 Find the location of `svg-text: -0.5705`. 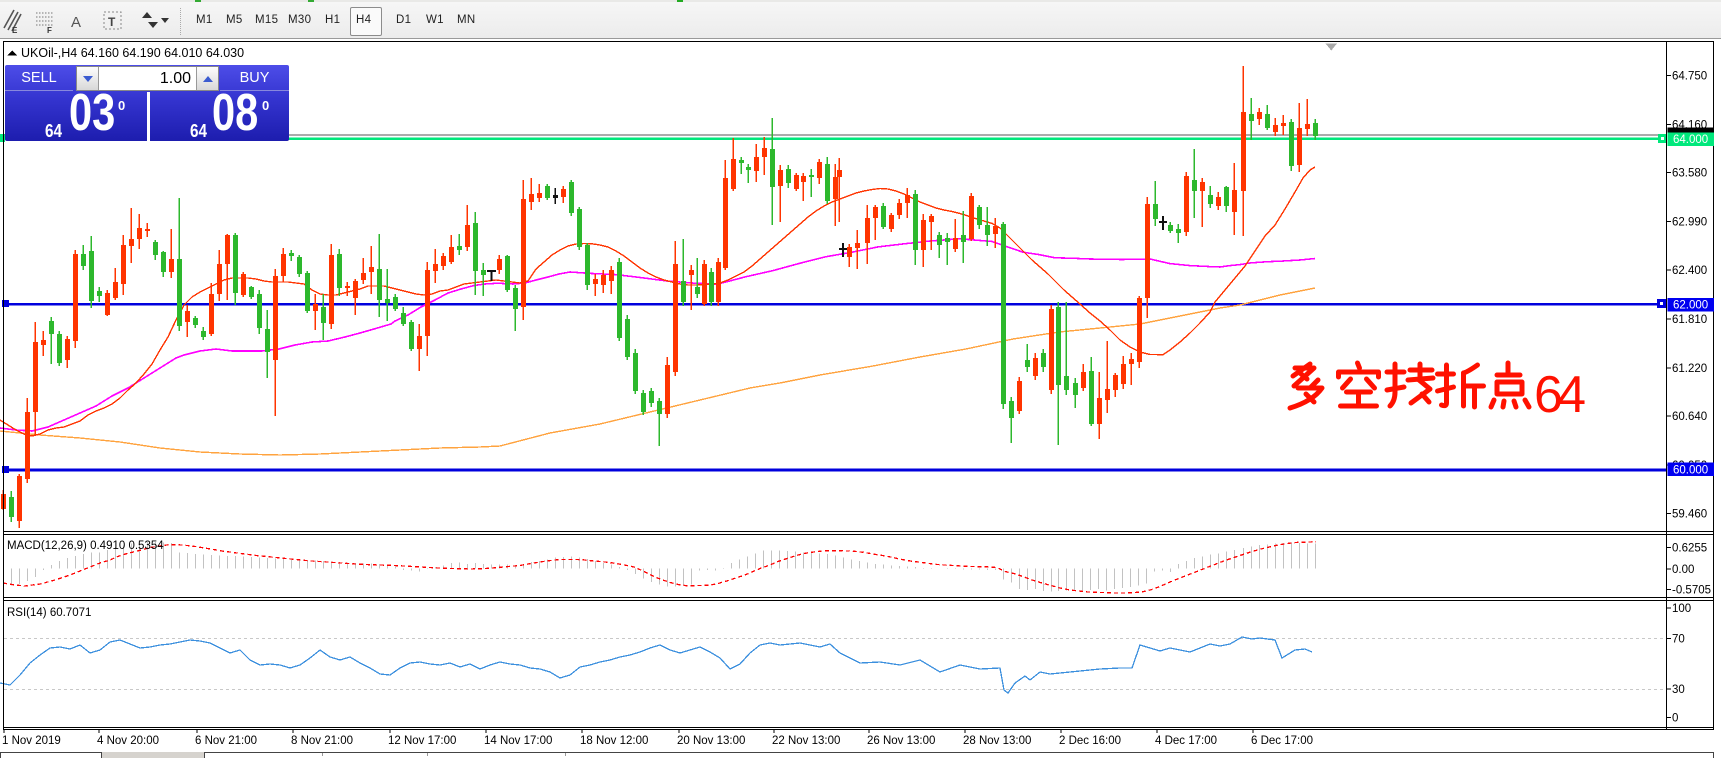

svg-text: -0.5705 is located at coordinates (1691, 591).